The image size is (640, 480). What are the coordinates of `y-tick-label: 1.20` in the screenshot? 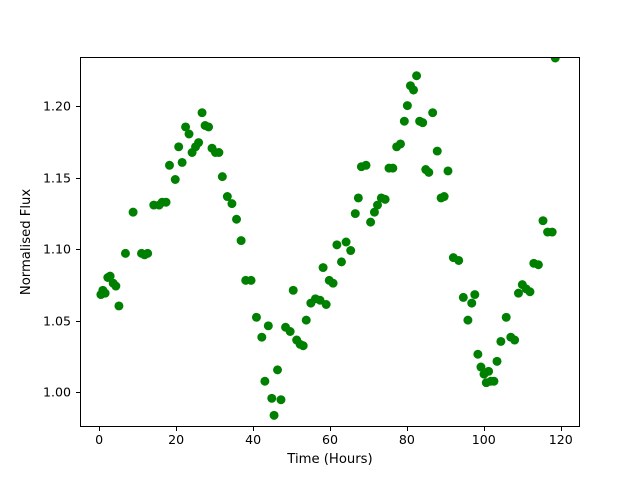 It's located at (71, 106).